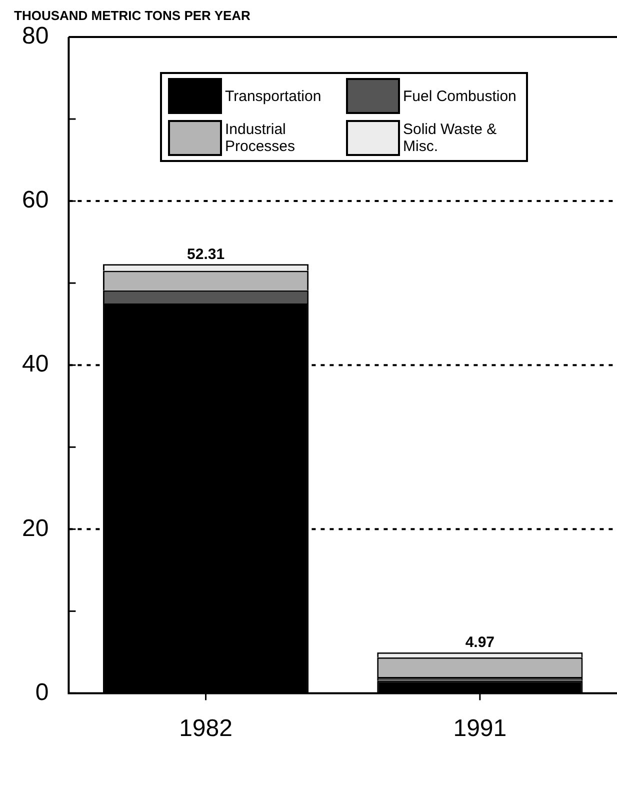 The width and height of the screenshot is (617, 788). Describe the element at coordinates (42, 692) in the screenshot. I see `y-tick-label: 0` at that location.